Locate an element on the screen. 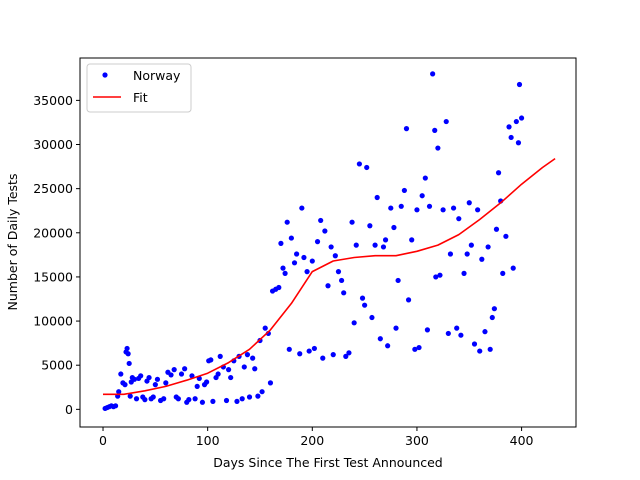  y-tick-label: 30000 is located at coordinates (53, 144).